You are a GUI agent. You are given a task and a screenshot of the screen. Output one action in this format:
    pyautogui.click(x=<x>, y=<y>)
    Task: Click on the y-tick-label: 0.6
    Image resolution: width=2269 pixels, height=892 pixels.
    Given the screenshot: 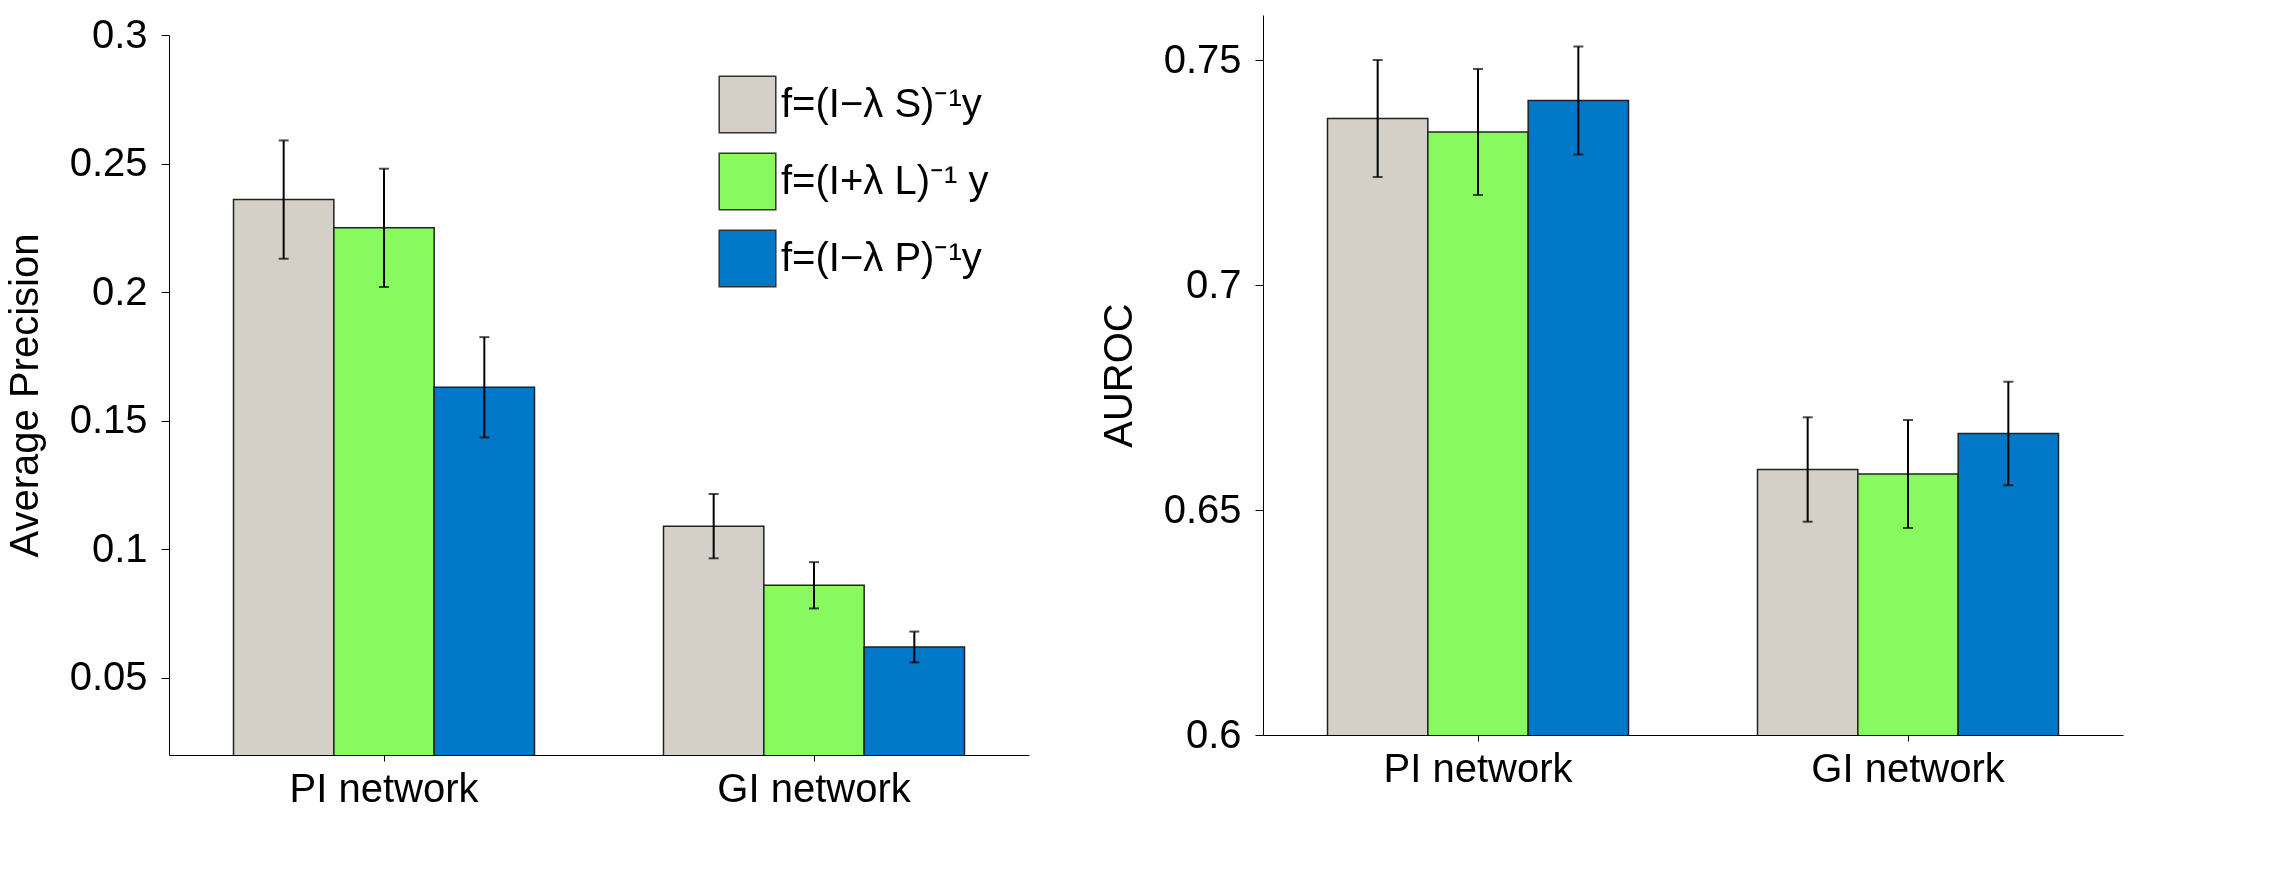 What is the action you would take?
    pyautogui.click(x=1213, y=733)
    